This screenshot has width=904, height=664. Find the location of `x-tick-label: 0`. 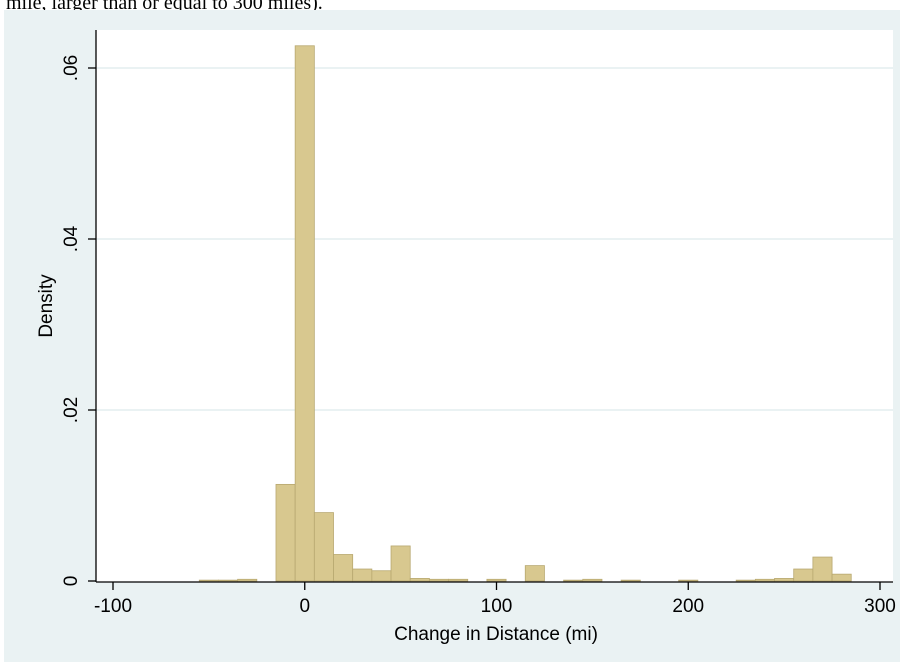

x-tick-label: 0 is located at coordinates (304, 606).